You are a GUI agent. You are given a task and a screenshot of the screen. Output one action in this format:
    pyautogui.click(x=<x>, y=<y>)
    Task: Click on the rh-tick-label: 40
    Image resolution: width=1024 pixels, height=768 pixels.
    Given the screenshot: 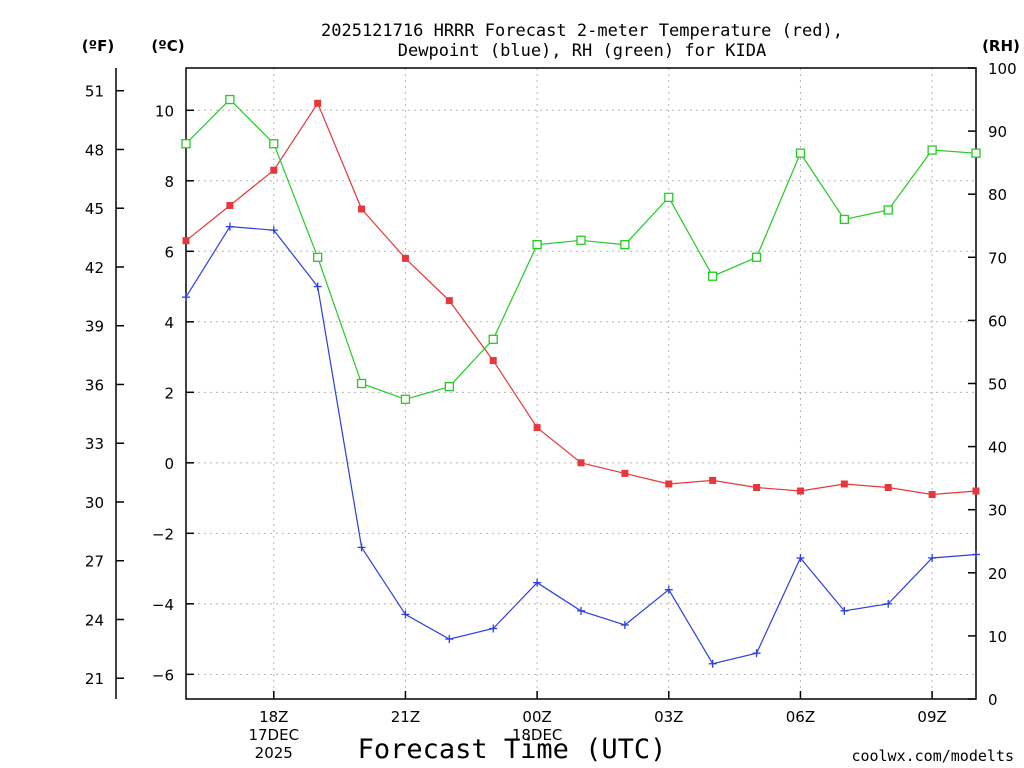 What is the action you would take?
    pyautogui.click(x=997, y=448)
    